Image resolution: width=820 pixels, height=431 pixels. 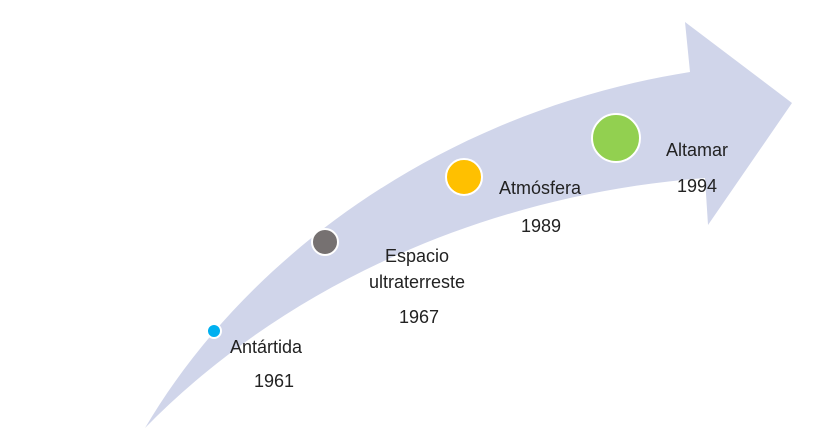 I want to click on milestone-label: Altamar, so click(x=697, y=150).